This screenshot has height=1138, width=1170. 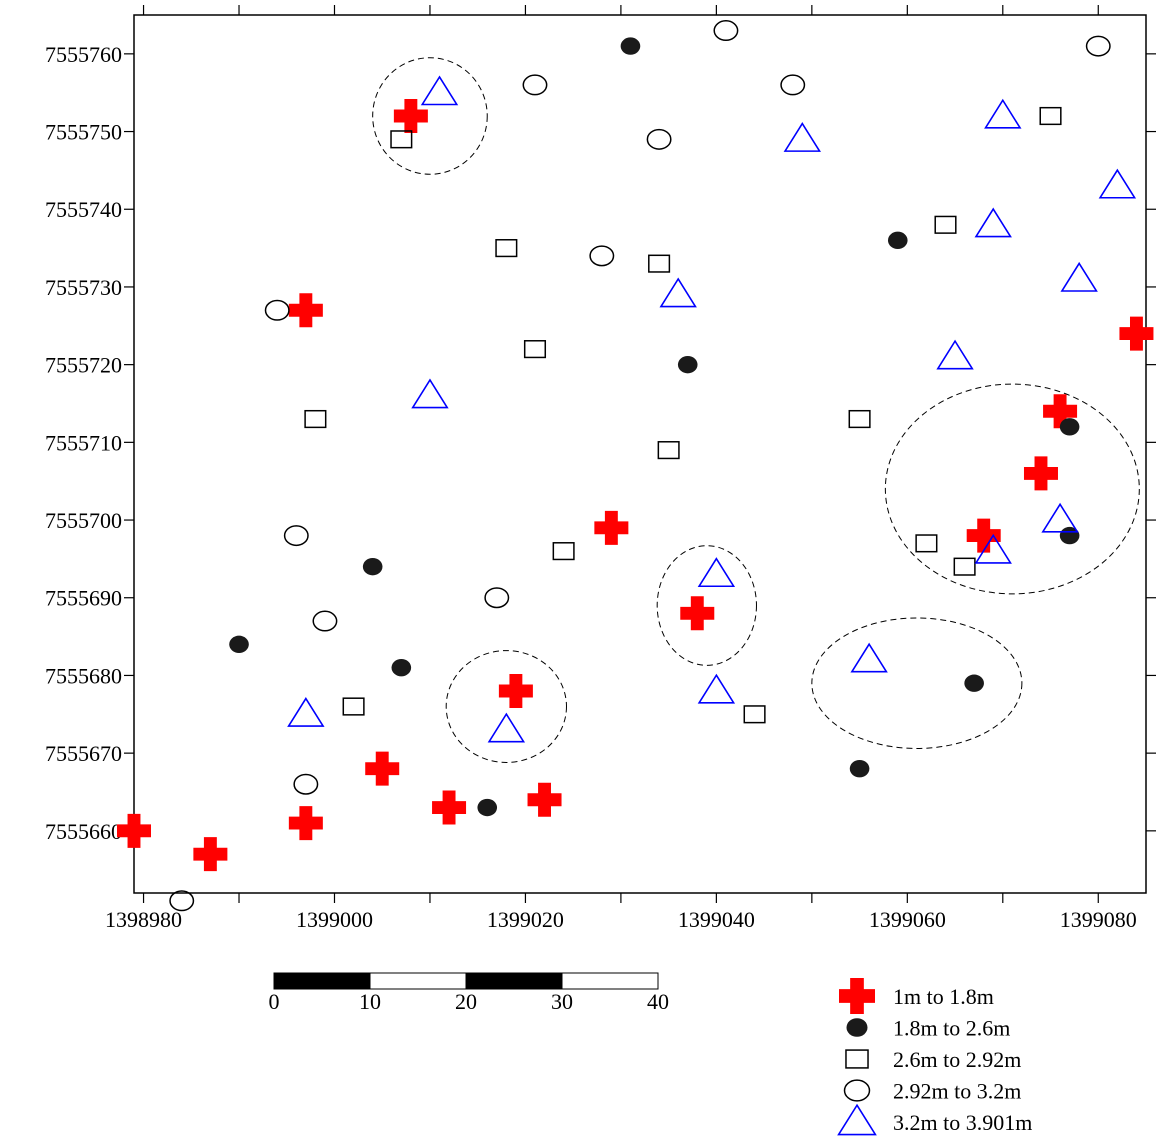 I want to click on legend-marker-cross, so click(x=857, y=996).